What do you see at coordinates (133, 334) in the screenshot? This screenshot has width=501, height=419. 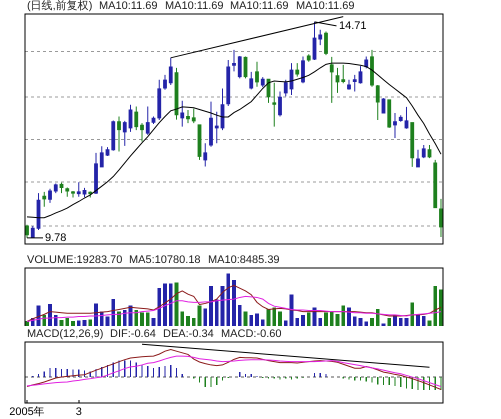 I see `annotation: DIF:-0.64` at bounding box center [133, 334].